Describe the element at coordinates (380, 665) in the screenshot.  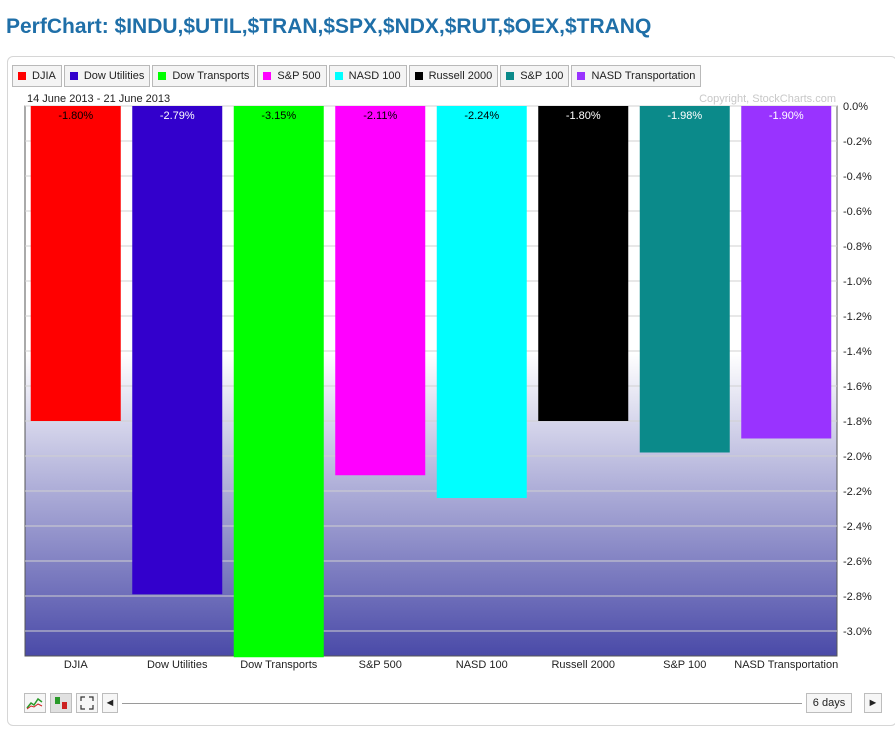
I see `x-tick-label: S&P 500` at that location.